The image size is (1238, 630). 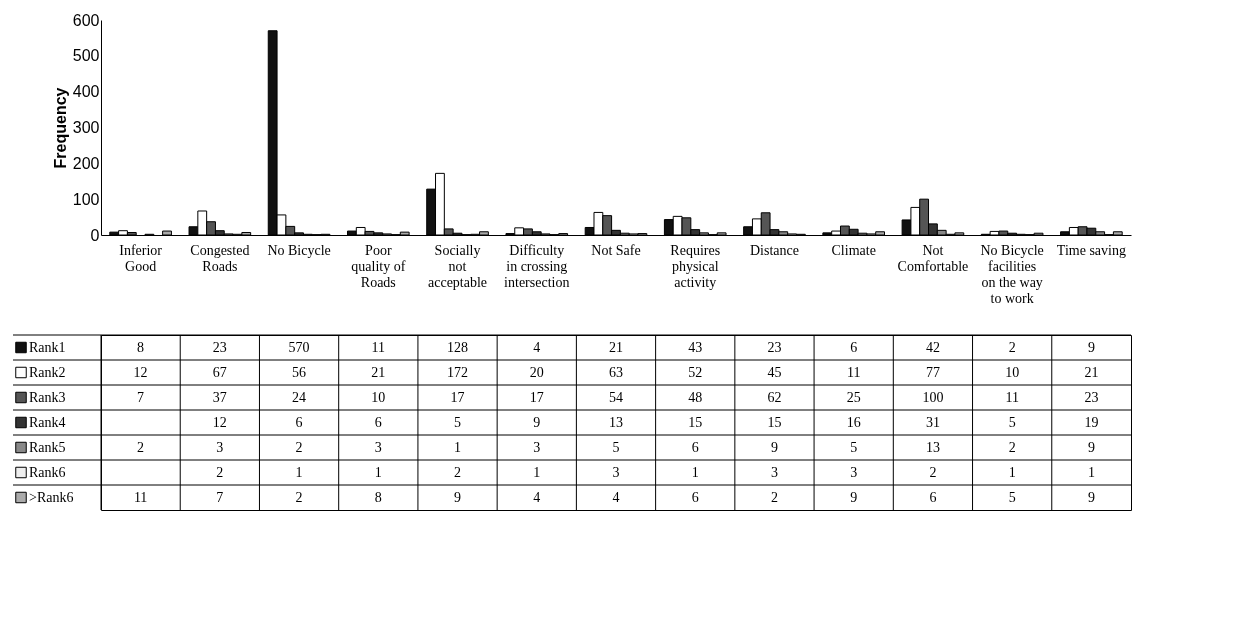 What do you see at coordinates (47, 422) in the screenshot?
I see `legend-label: Rank4` at bounding box center [47, 422].